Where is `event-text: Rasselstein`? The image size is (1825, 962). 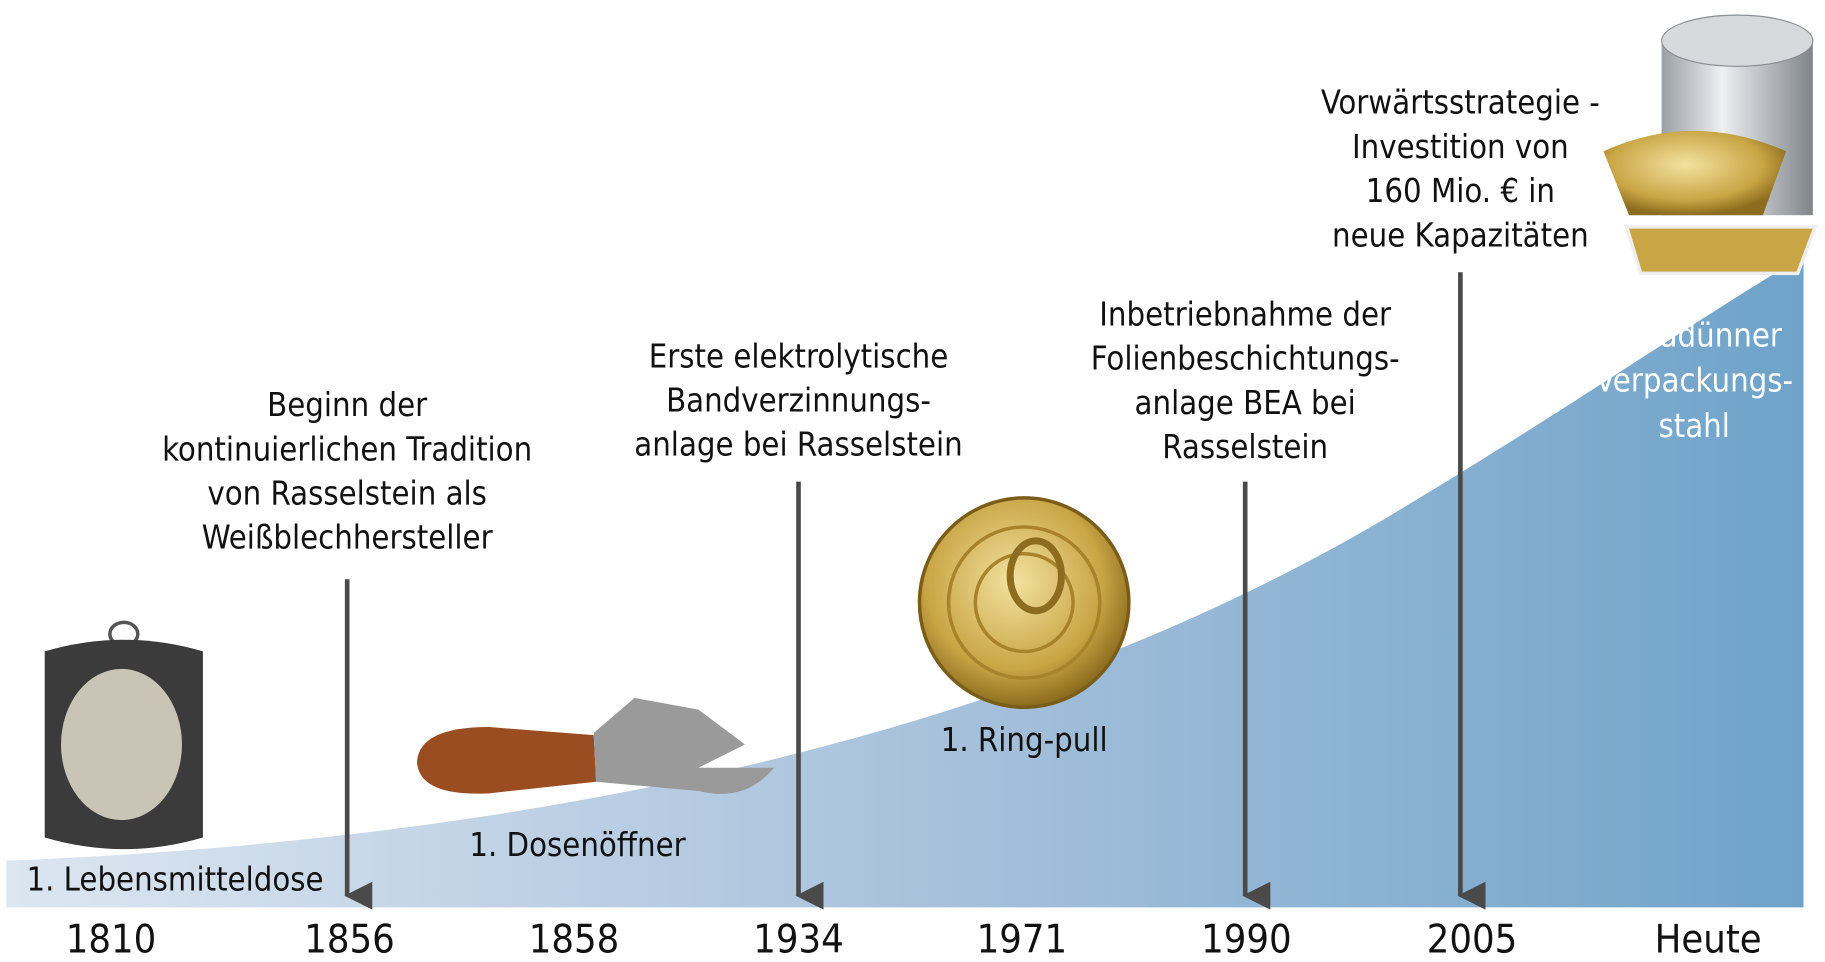
event-text: Rasselstein is located at coordinates (1245, 447).